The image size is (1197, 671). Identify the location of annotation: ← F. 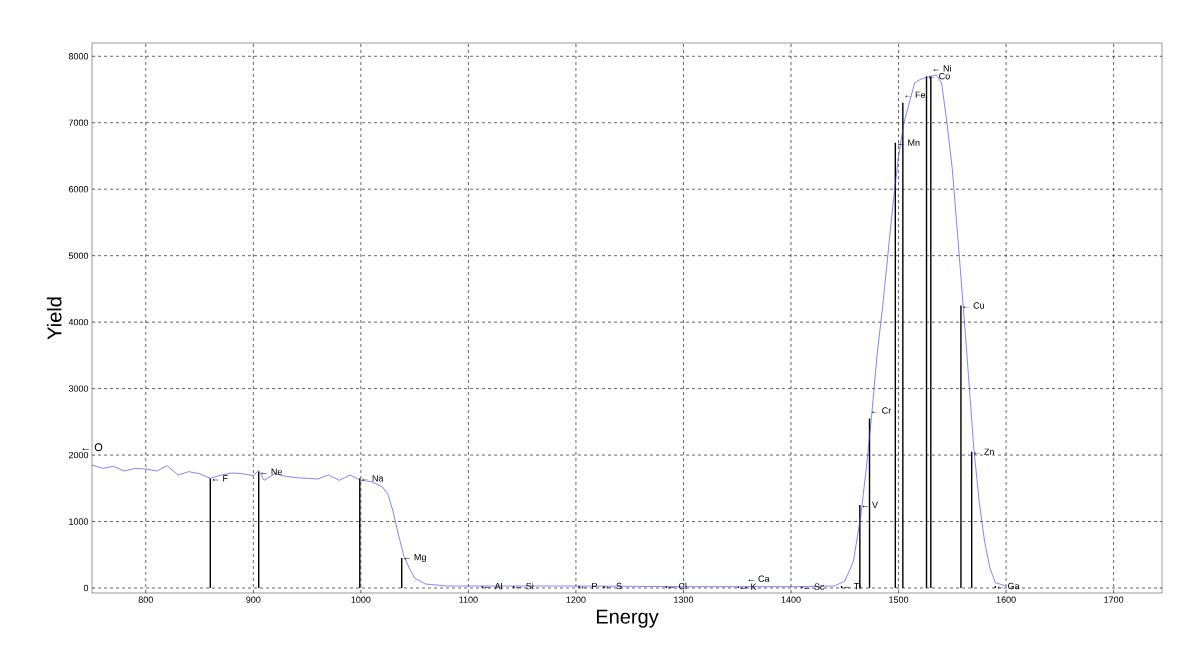
(220, 478).